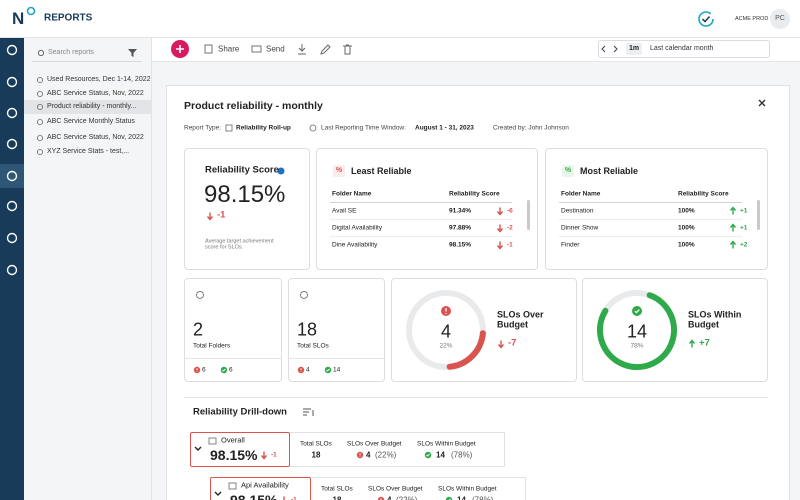 Image resolution: width=800 pixels, height=500 pixels. I want to click on status-icon, so click(706, 19).